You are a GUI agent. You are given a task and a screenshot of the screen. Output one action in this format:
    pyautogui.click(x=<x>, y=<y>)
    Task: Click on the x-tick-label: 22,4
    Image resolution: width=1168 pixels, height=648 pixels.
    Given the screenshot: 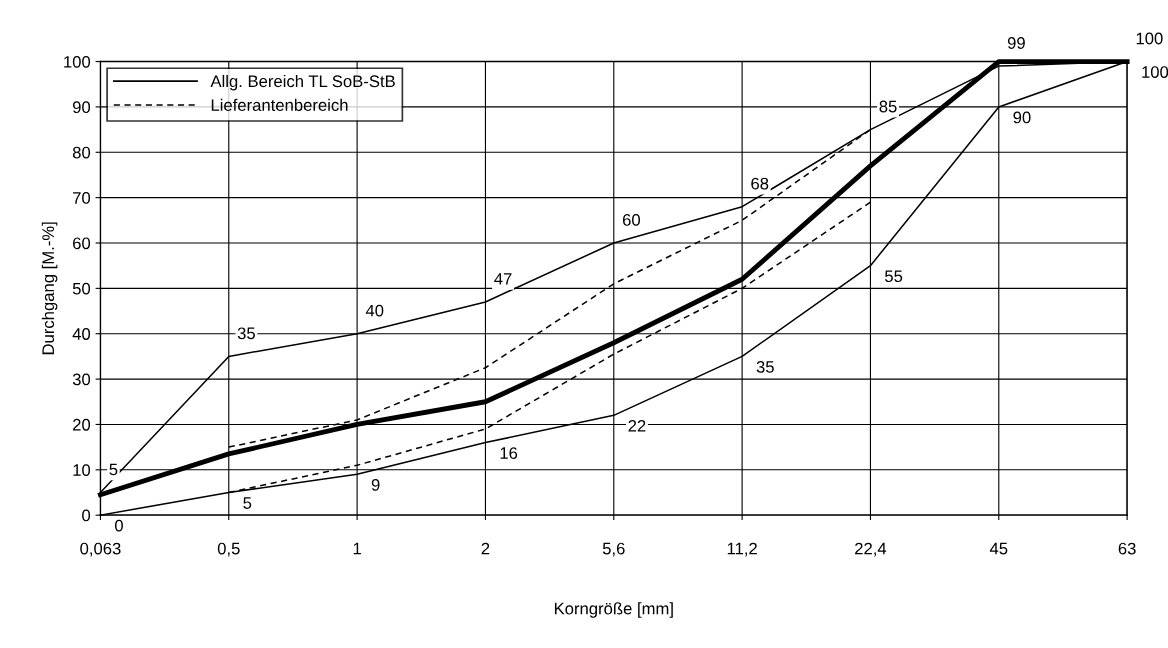 What is the action you would take?
    pyautogui.click(x=871, y=549)
    